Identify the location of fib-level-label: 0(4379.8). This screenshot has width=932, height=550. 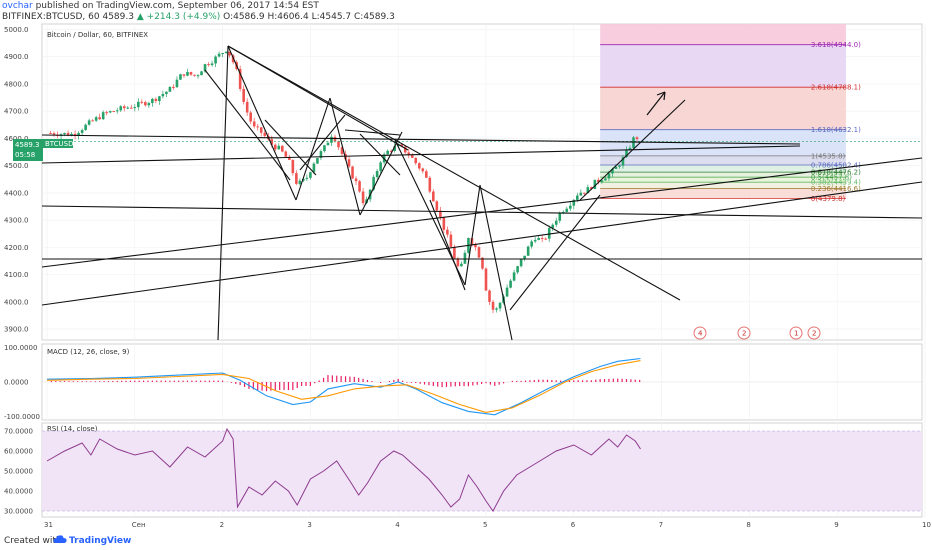
(828, 199).